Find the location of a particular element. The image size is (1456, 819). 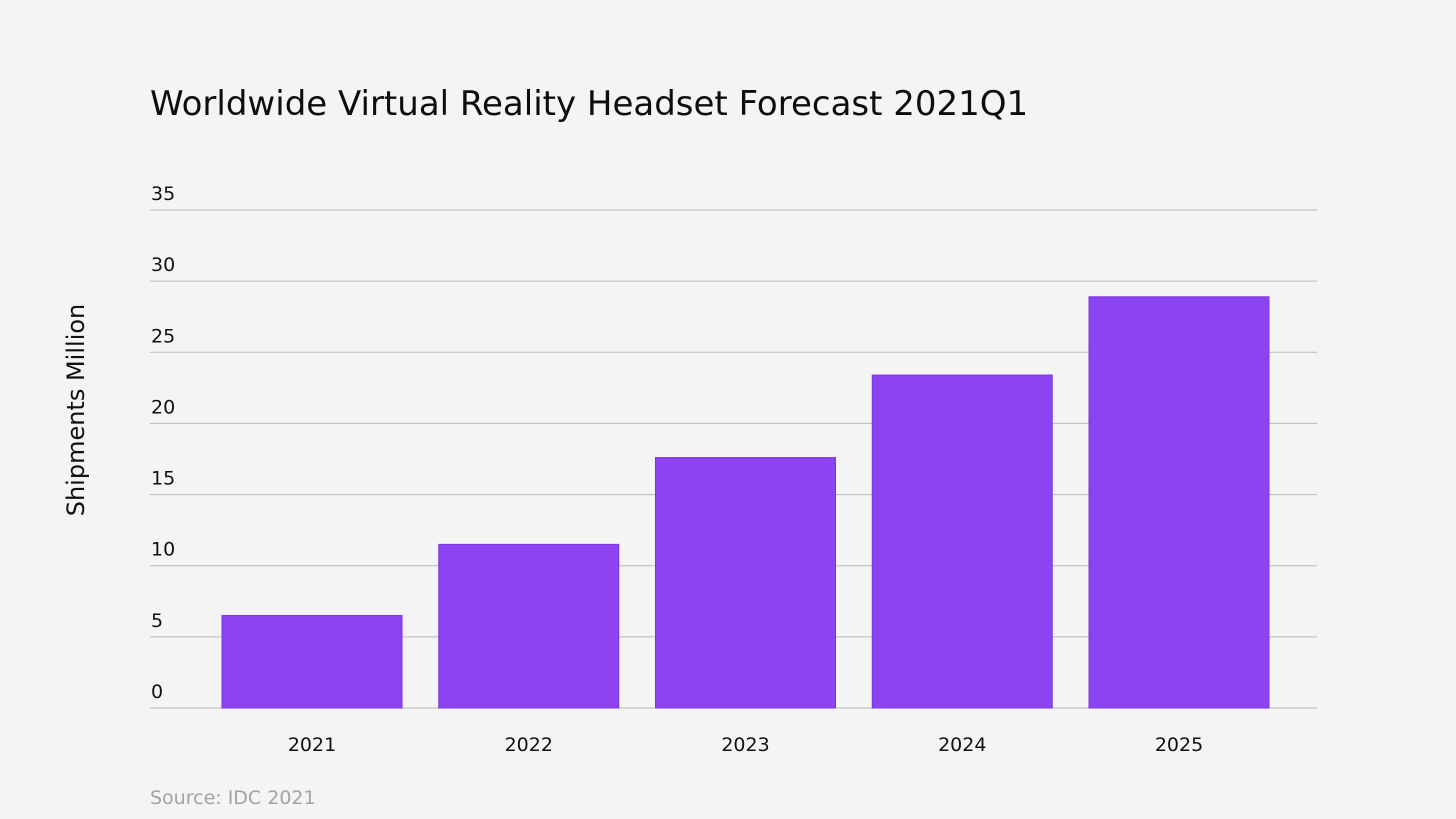

x-tick-label-2021: 2021 is located at coordinates (312, 745).